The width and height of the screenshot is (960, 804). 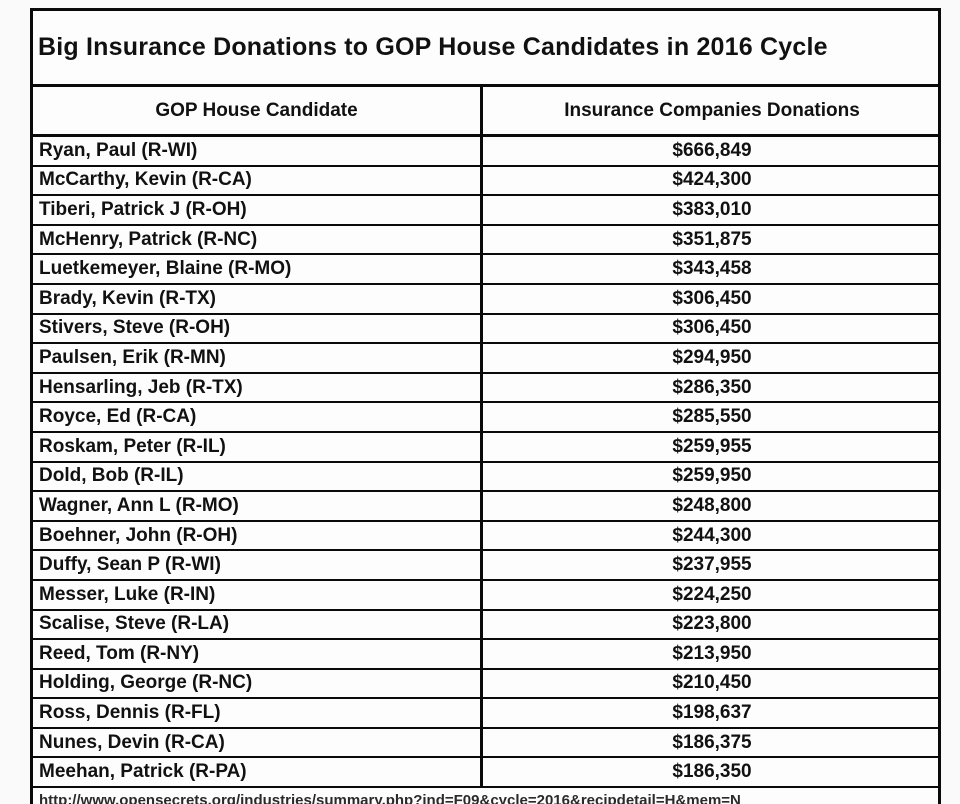 I want to click on table-row: Meehan, Patrick (R-PA) $186,350, so click(x=487, y=773).